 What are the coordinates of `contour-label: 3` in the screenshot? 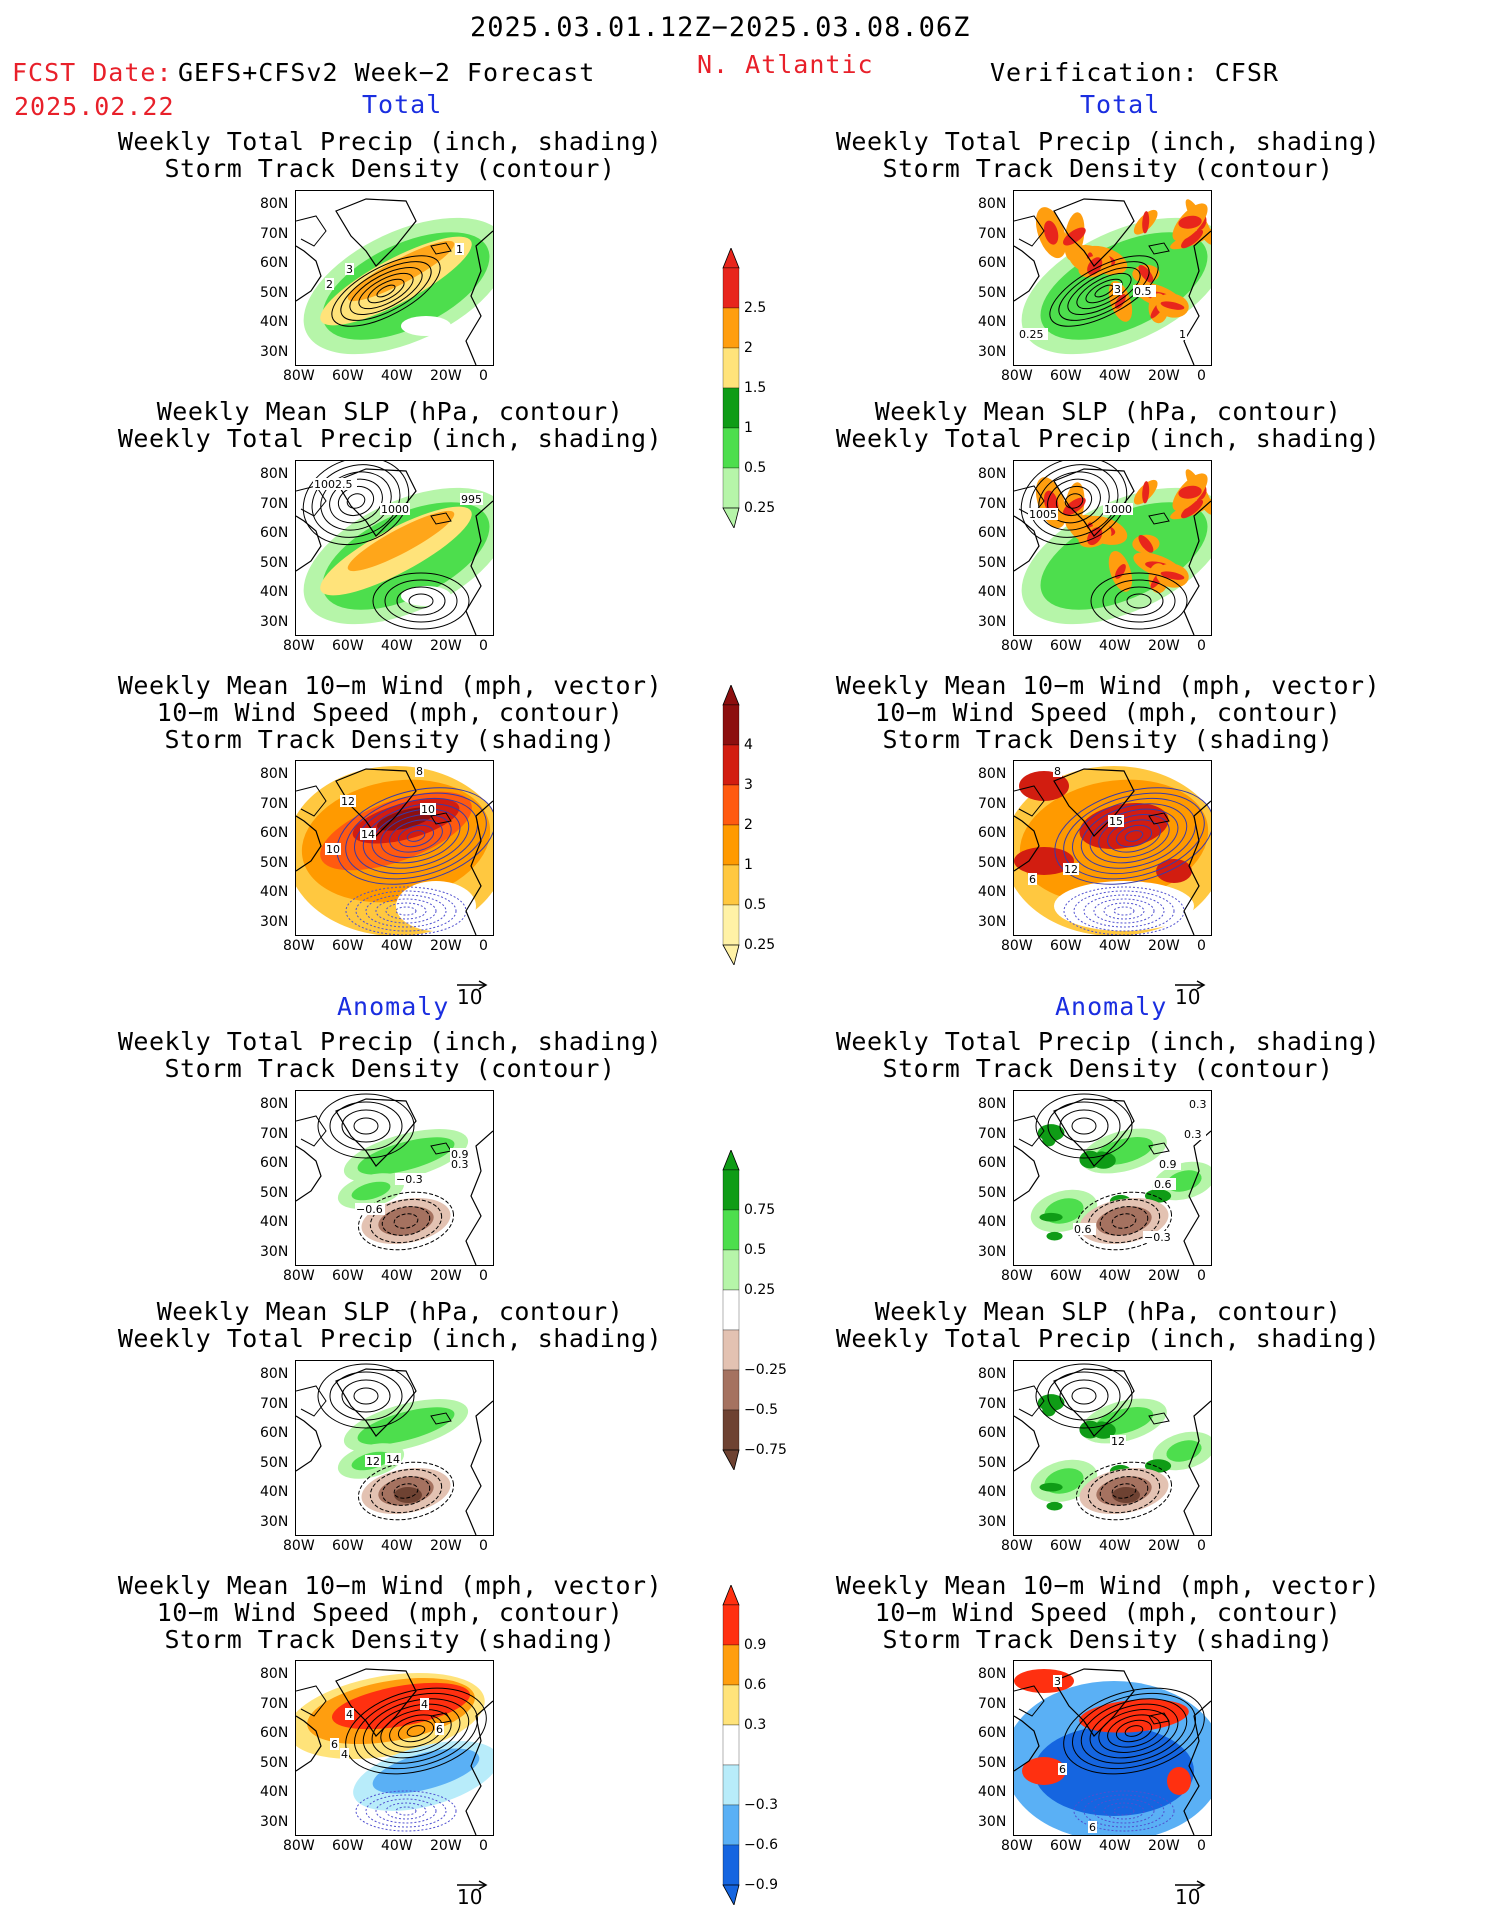 It's located at (1117, 289).